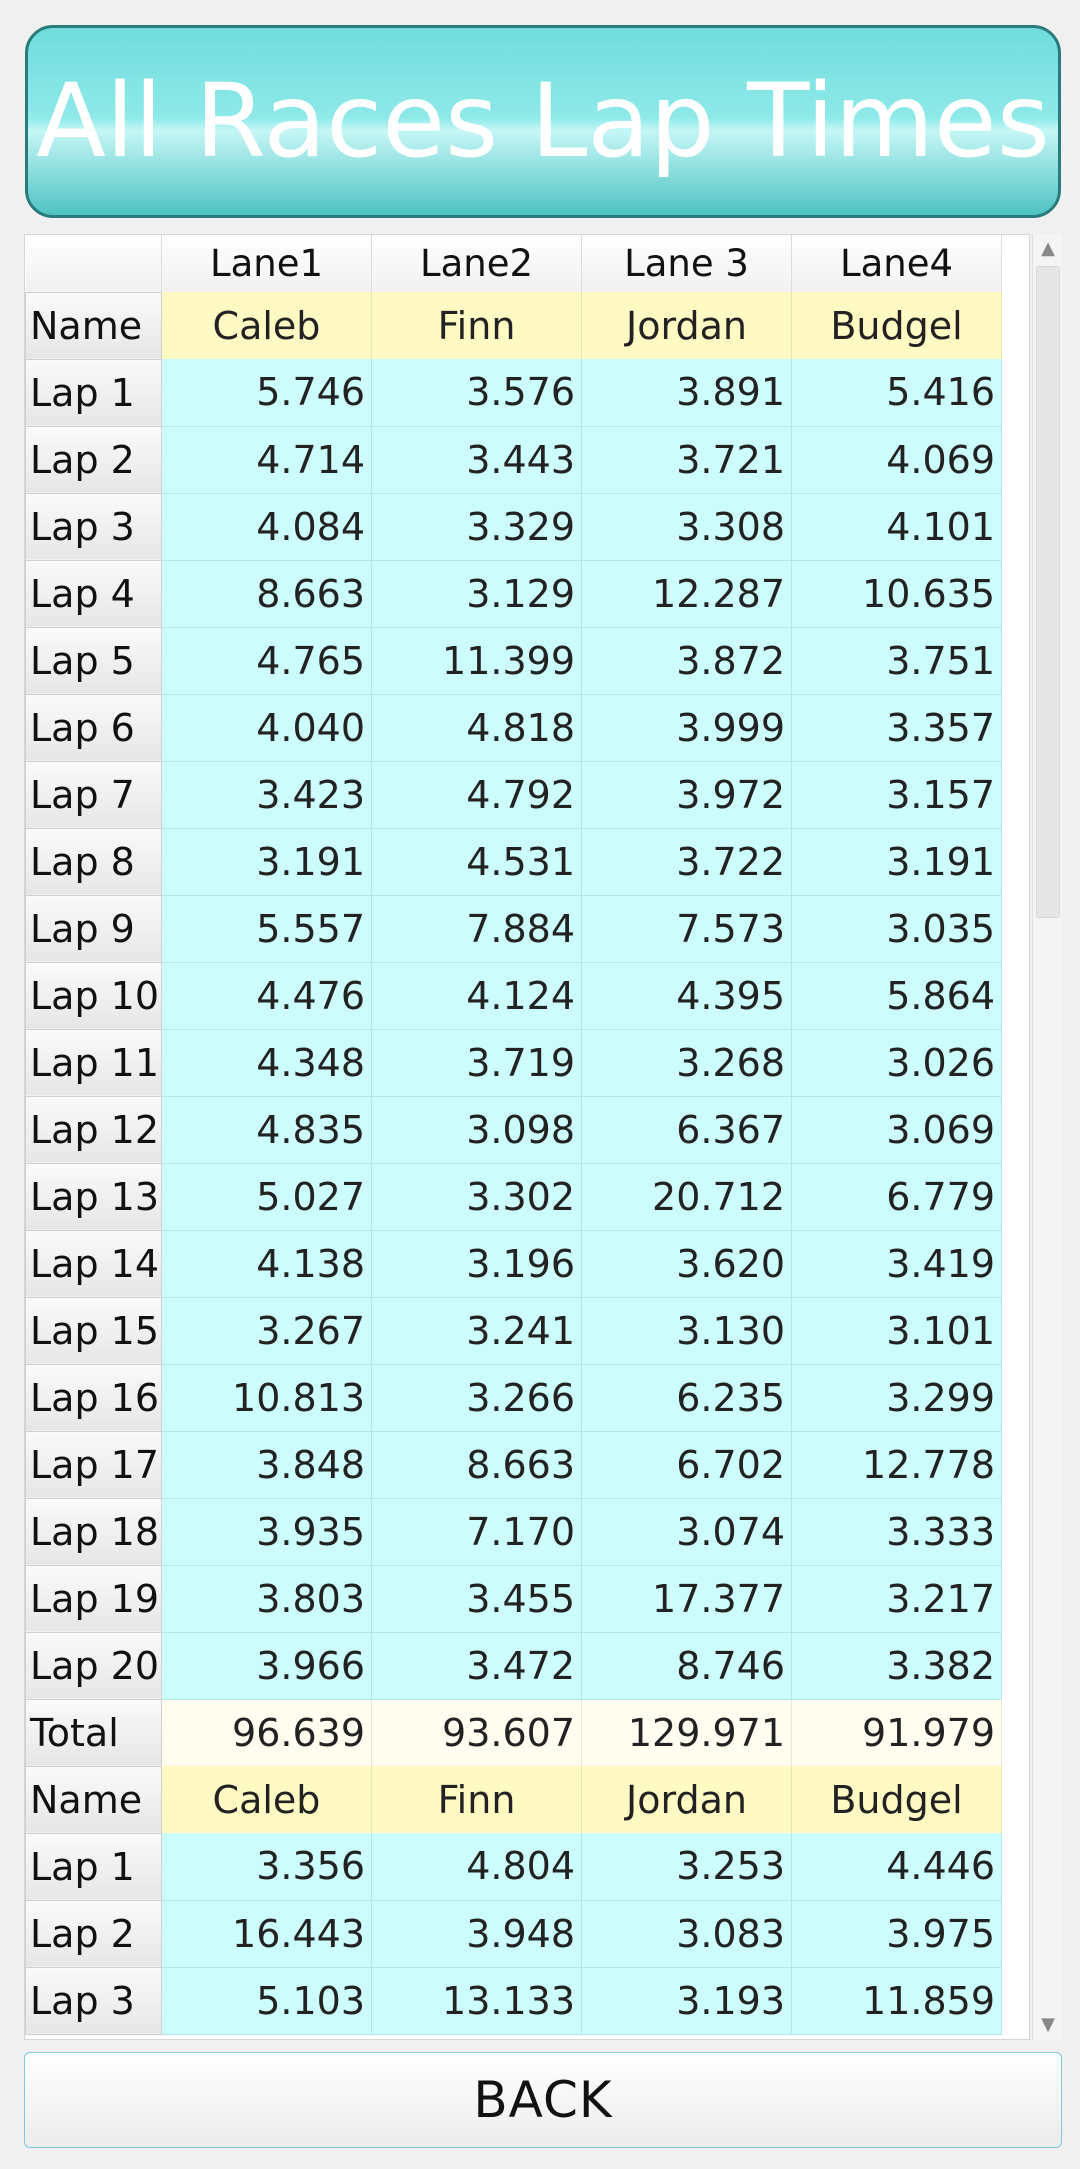 The height and width of the screenshot is (2169, 1080). I want to click on lap-time-cell: 3.472, so click(476, 1666).